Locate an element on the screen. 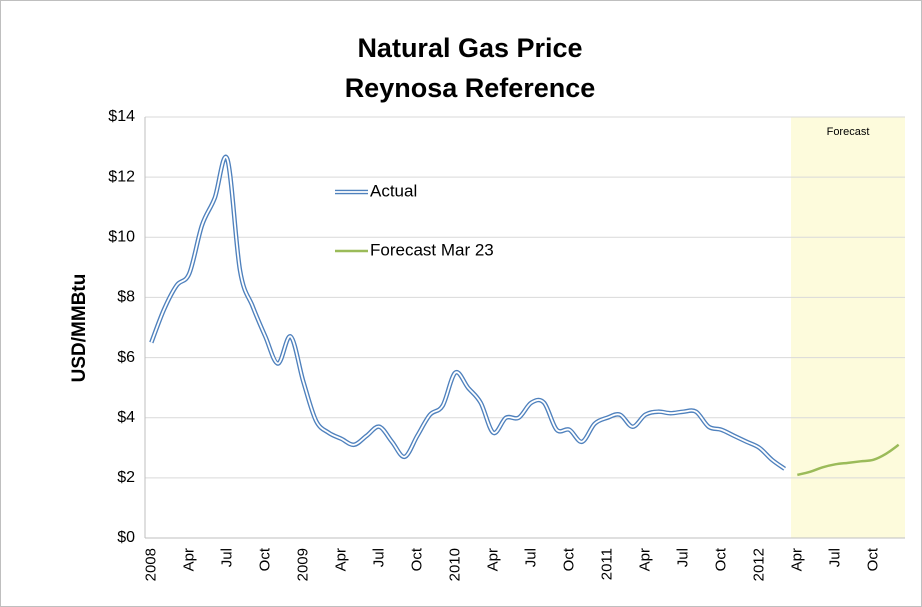  y-tick-label: $14 is located at coordinates (121, 116).